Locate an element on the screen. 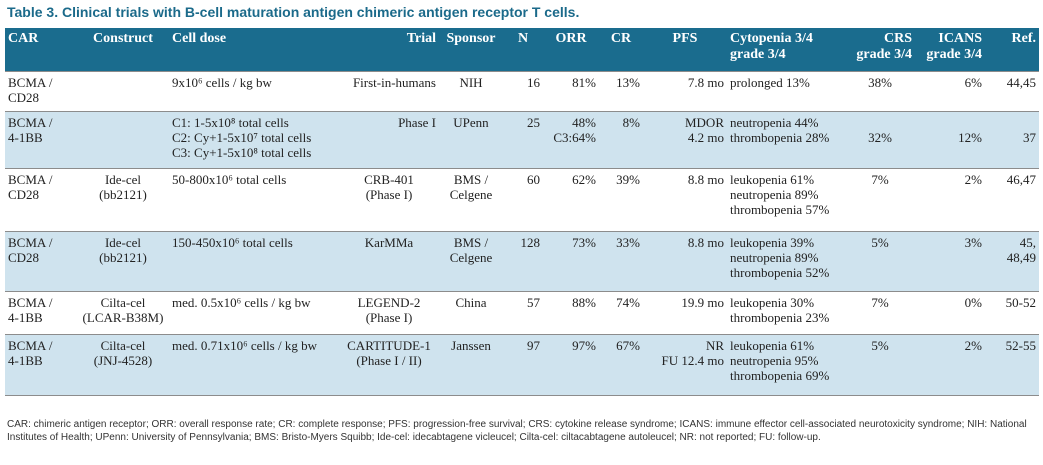  header-crs: CRS grade 3/4 is located at coordinates (880, 50).